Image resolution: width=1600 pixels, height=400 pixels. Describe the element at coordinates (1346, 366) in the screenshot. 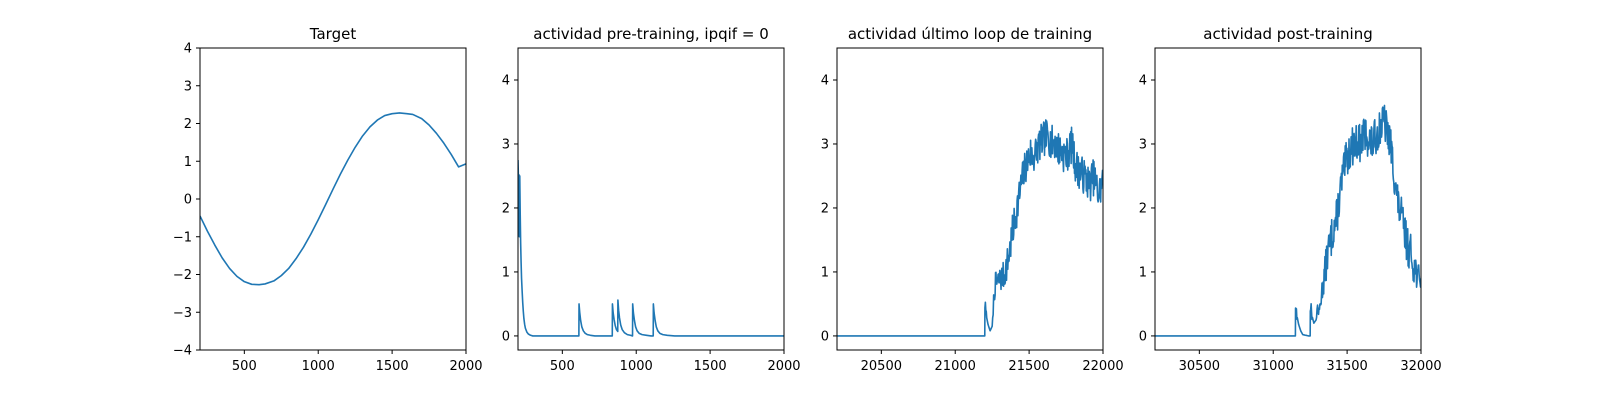

I see `x-tick-label: 31500` at that location.